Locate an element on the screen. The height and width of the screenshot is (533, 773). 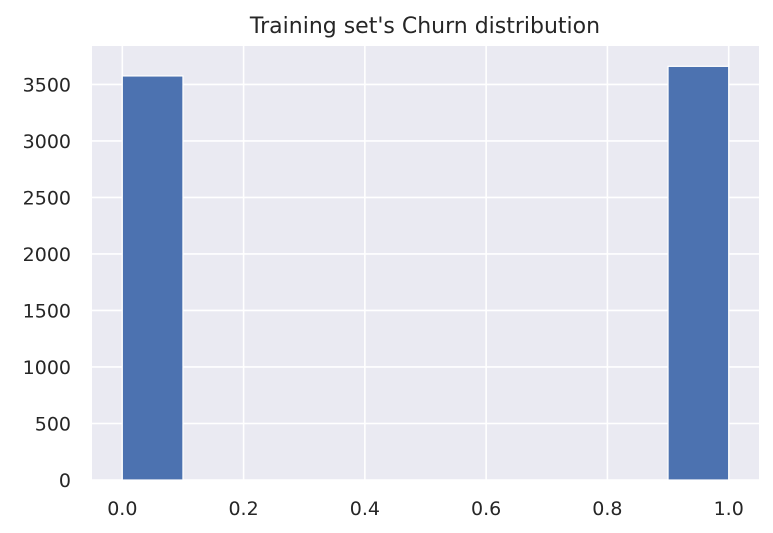
x-tick-label: 0.6 is located at coordinates (486, 509).